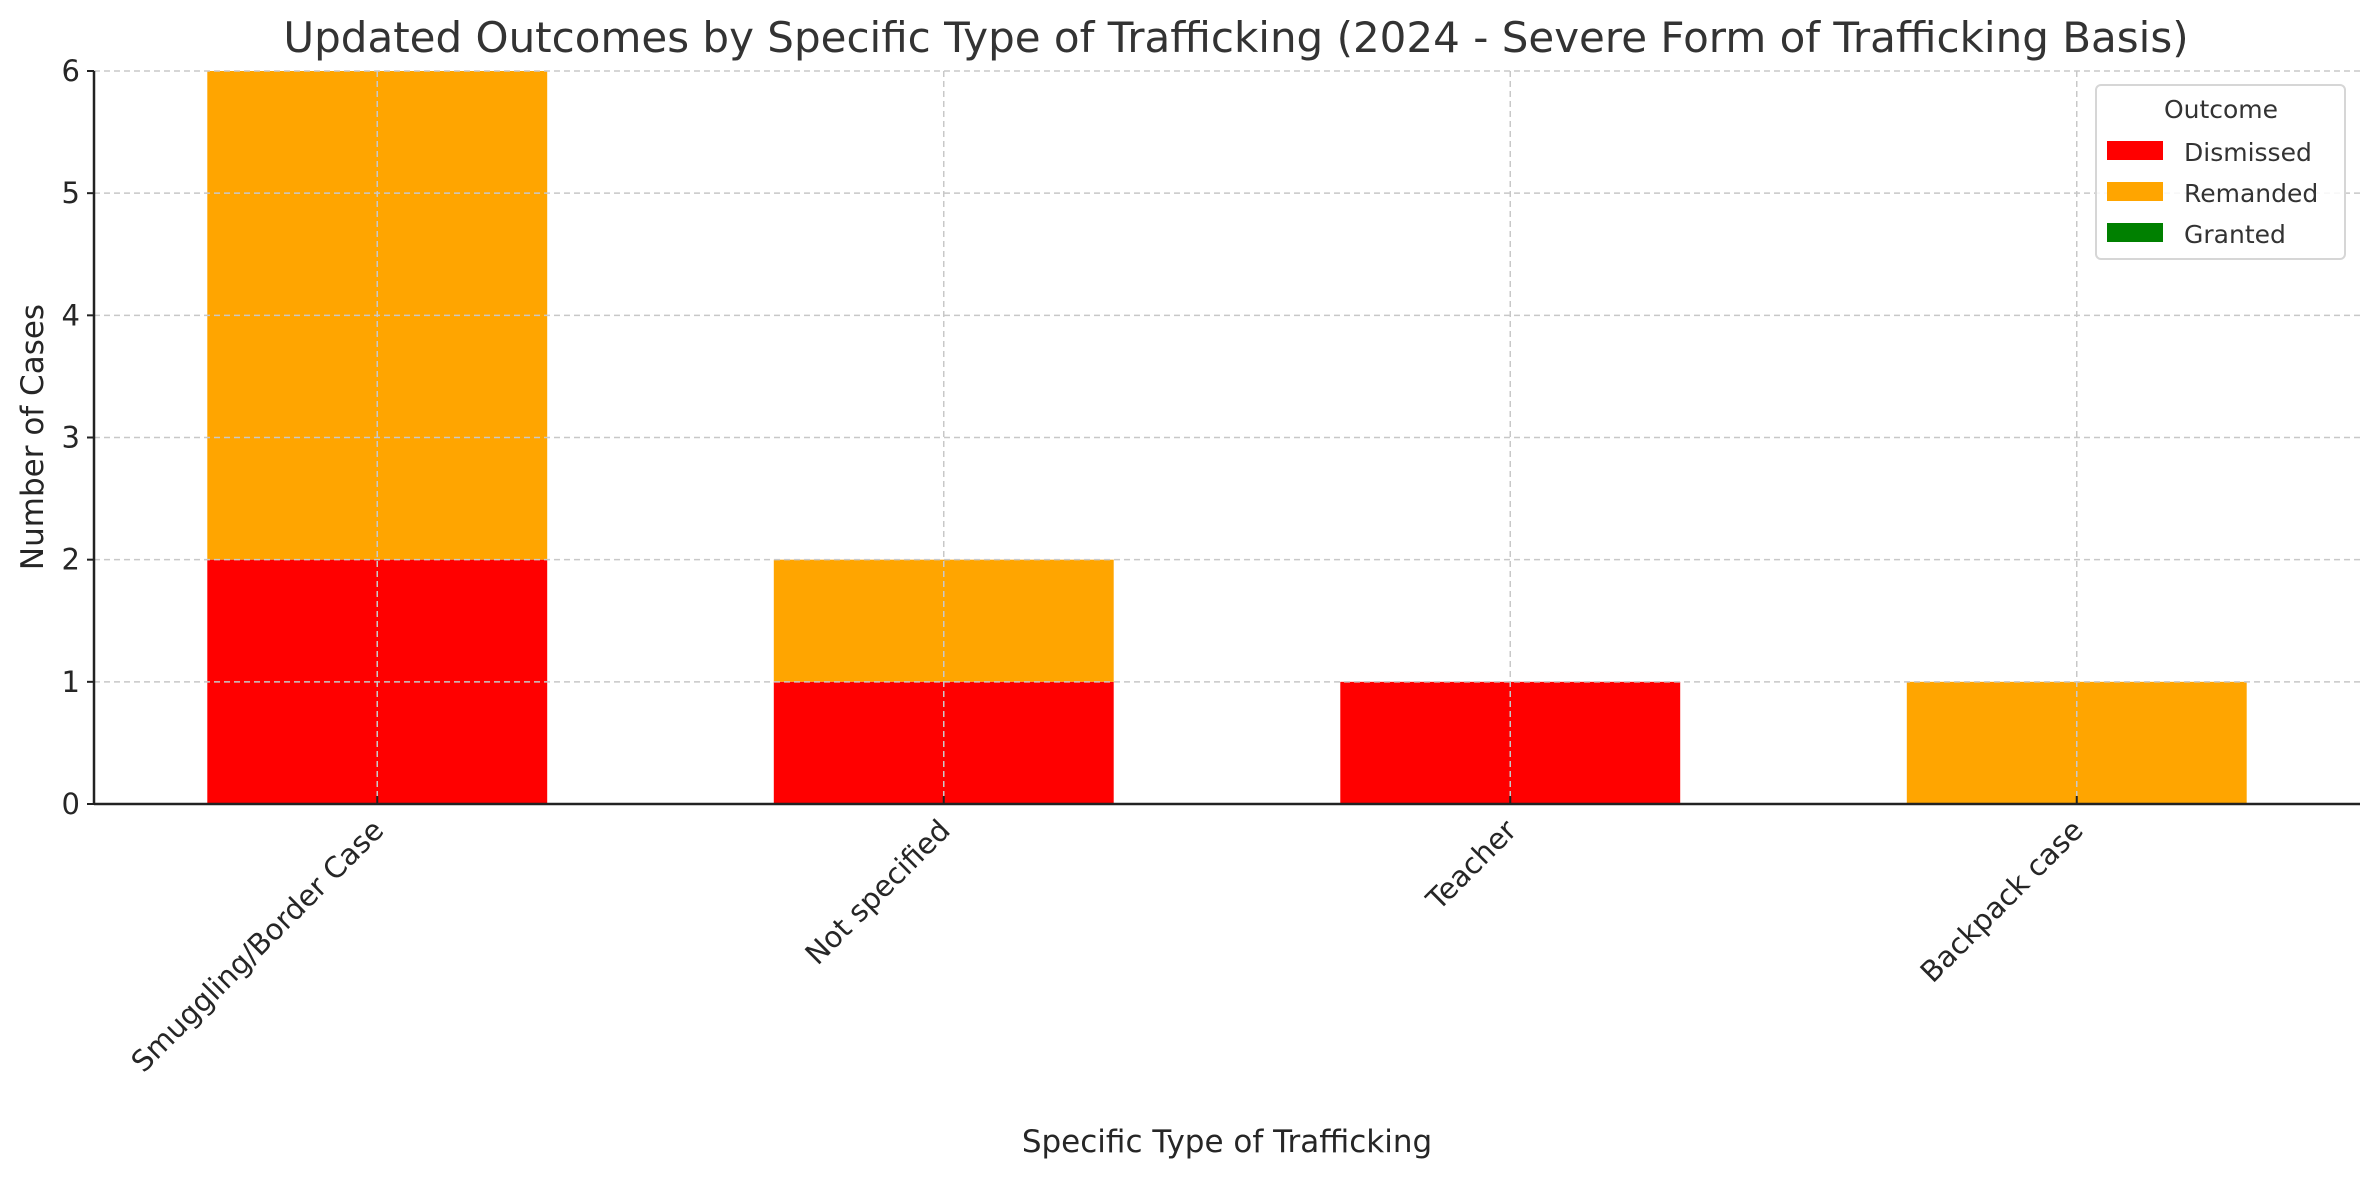 The height and width of the screenshot is (1180, 2378). I want to click on legend-label-dismissed: Dismissed, so click(2248, 152).